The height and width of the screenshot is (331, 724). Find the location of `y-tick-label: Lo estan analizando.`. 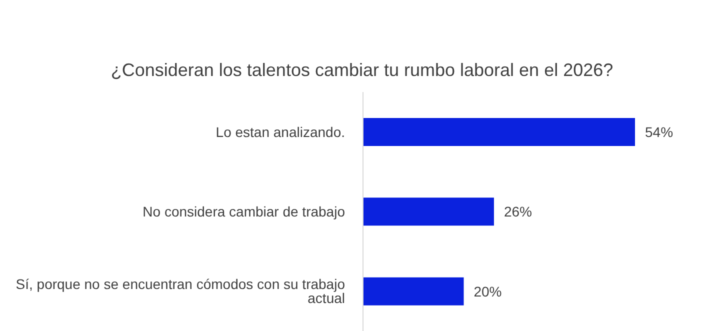

y-tick-label: Lo estan analizando. is located at coordinates (280, 132).